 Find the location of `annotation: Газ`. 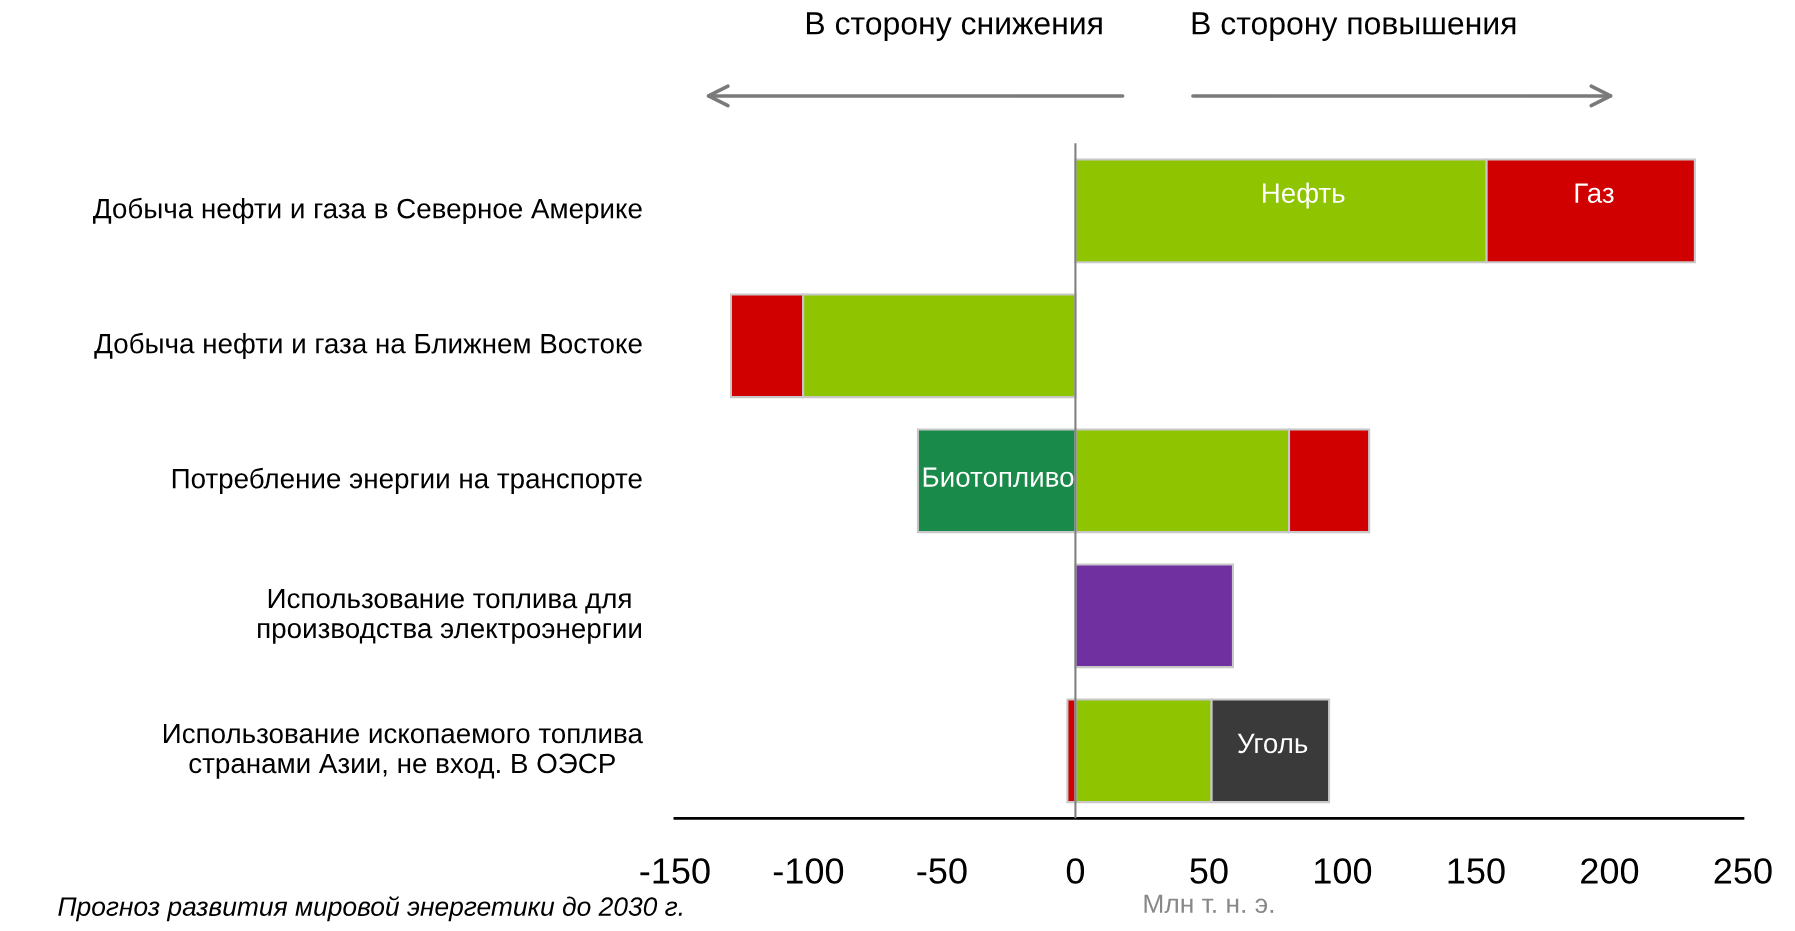

annotation: Газ is located at coordinates (1594, 193).